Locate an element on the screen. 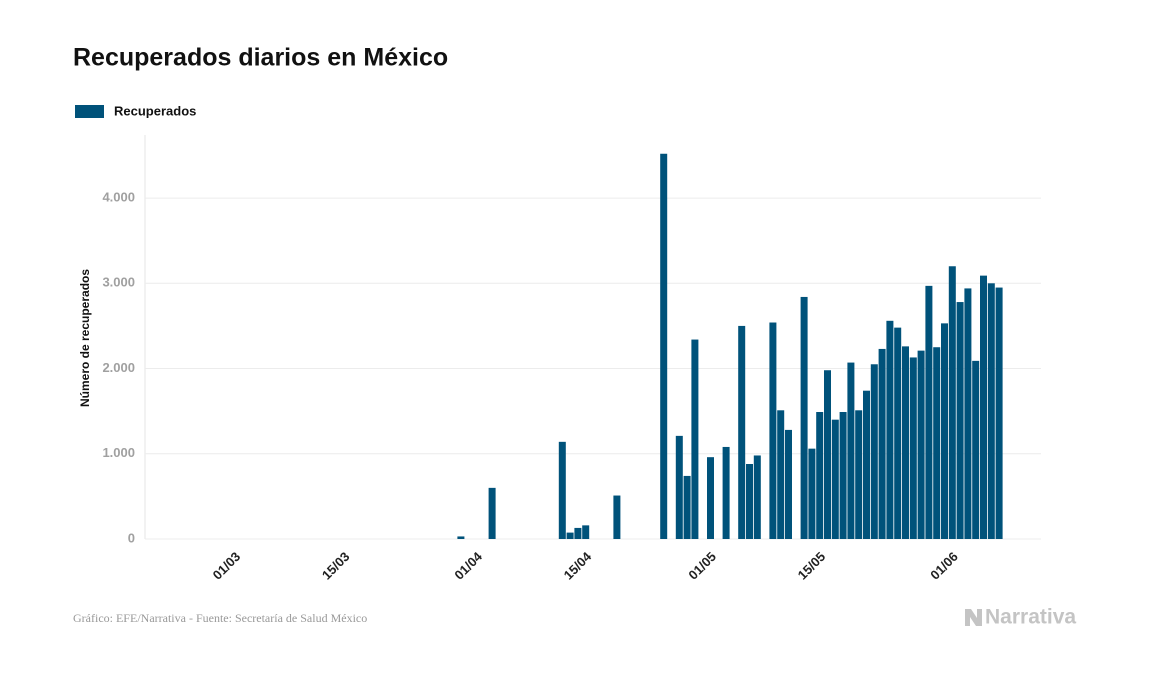 The width and height of the screenshot is (1157, 674). y-tick-label: 3.000 is located at coordinates (118, 282).